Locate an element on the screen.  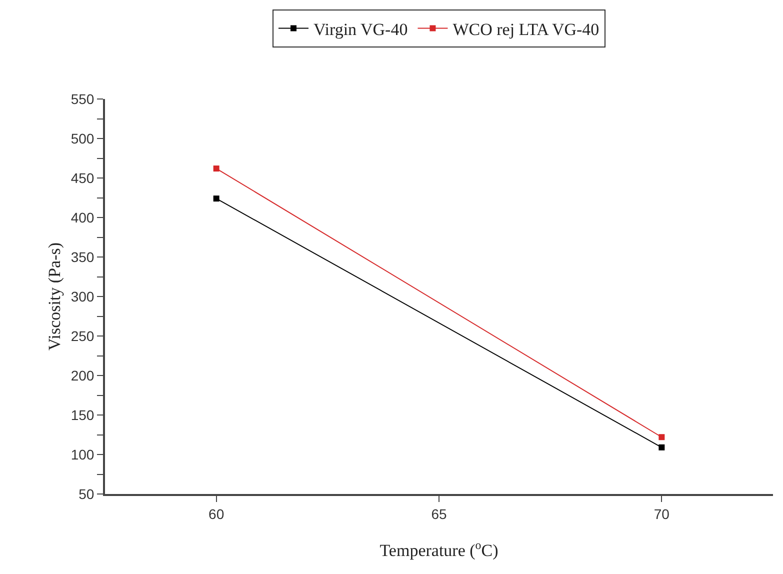
y-tick-label: 200 is located at coordinates (82, 375).